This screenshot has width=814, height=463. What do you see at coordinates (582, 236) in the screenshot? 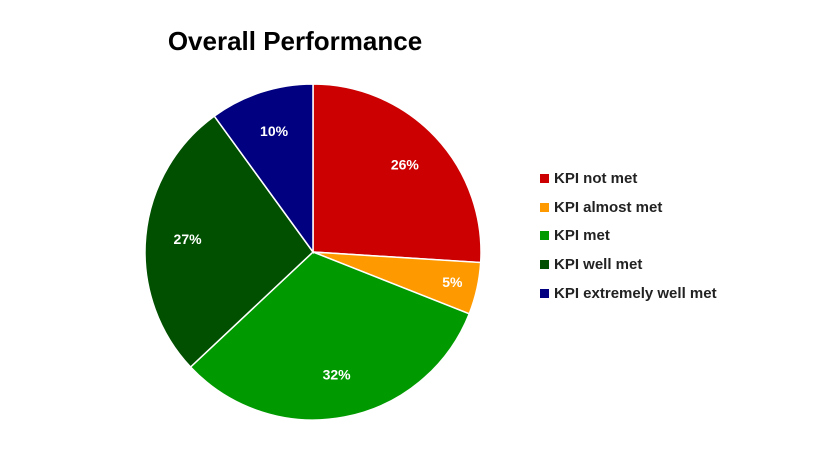
I see `legend-label: KPI met` at bounding box center [582, 236].